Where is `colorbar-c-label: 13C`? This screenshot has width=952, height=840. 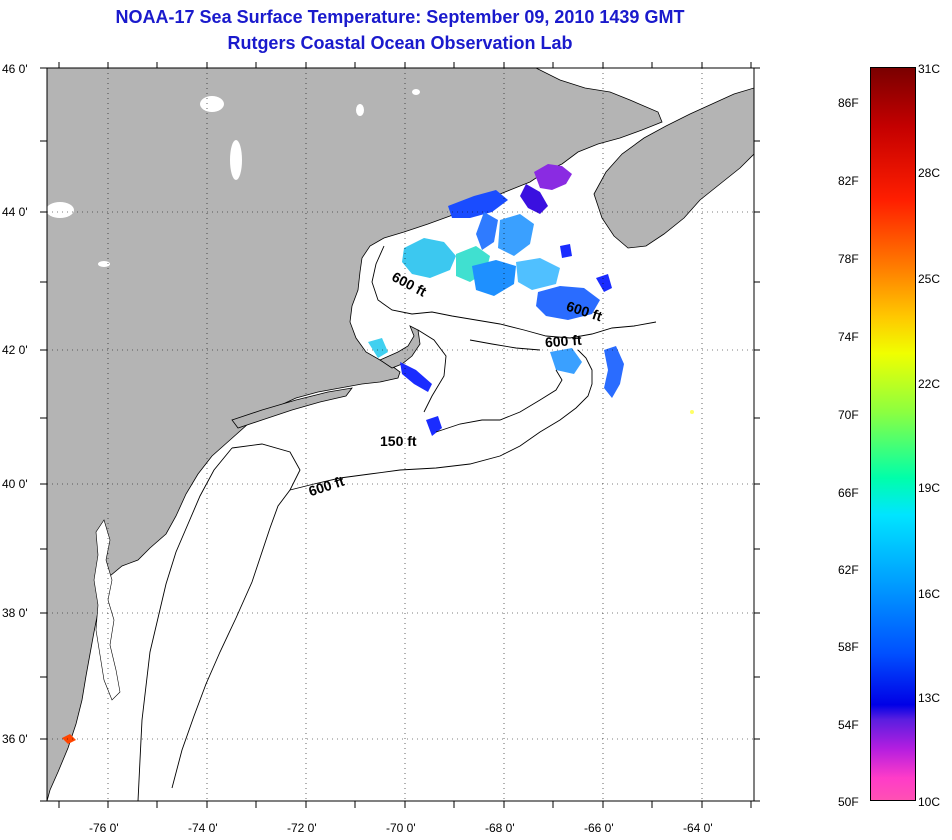 colorbar-c-label: 13C is located at coordinates (929, 698).